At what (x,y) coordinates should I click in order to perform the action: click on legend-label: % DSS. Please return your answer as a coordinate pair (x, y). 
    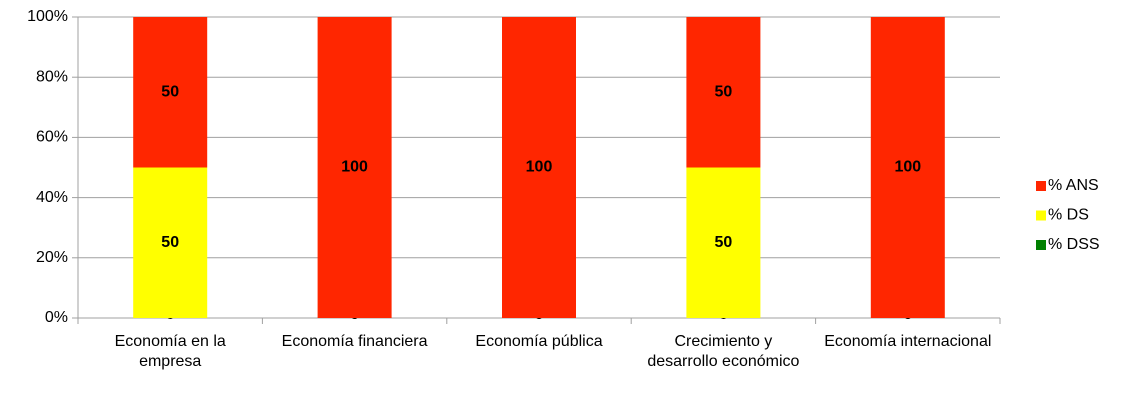
    Looking at the image, I should click on (1074, 244).